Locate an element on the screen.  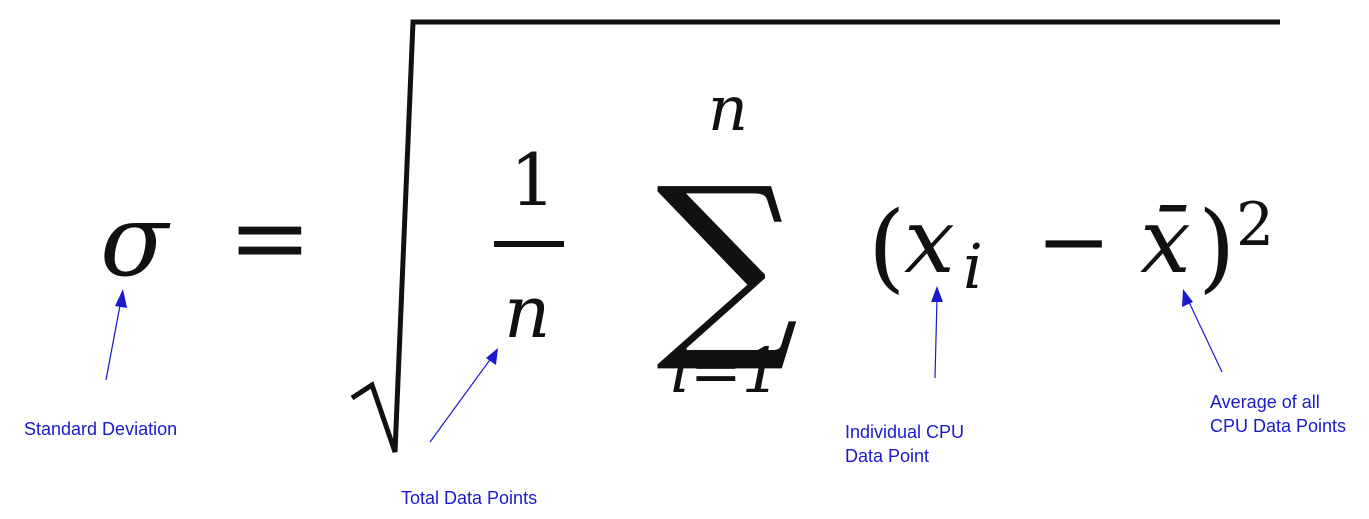
label-total-data-points: Total Data Points is located at coordinates (469, 498).